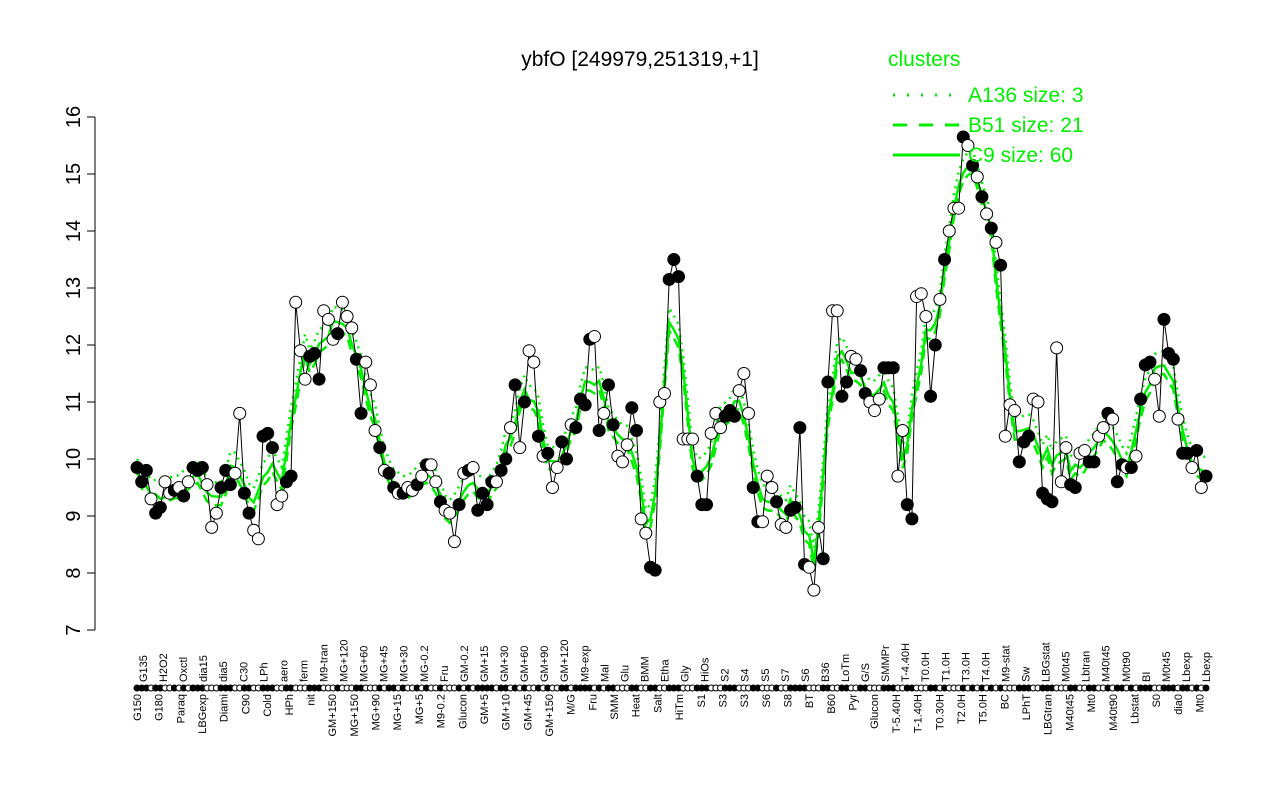  Describe the element at coordinates (1092, 703) in the screenshot. I see `x-tick-label-bottom: Mt0` at that location.